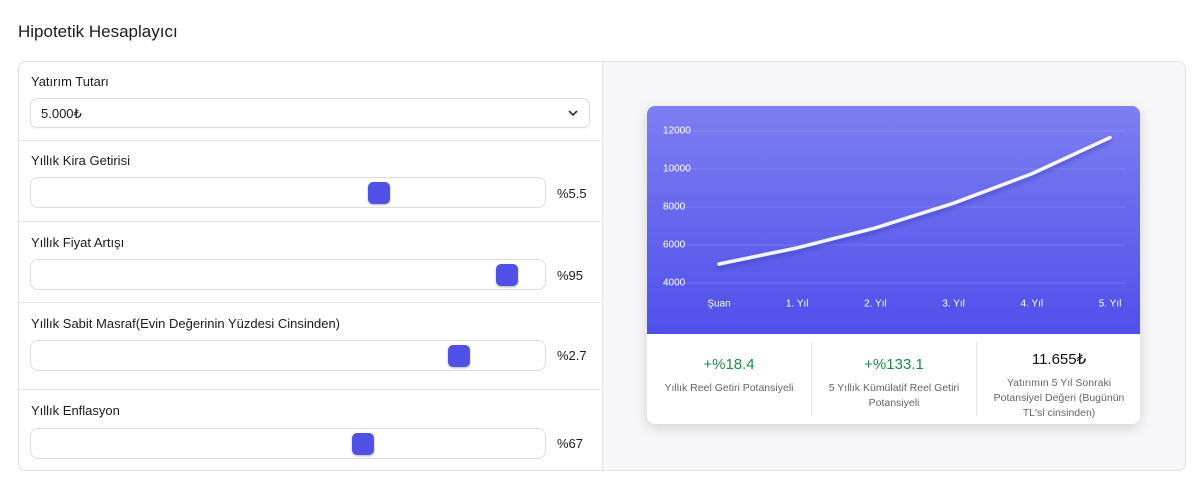 This screenshot has height=489, width=1200. What do you see at coordinates (310, 113) in the screenshot?
I see `amount-select: 5.000₺` at bounding box center [310, 113].